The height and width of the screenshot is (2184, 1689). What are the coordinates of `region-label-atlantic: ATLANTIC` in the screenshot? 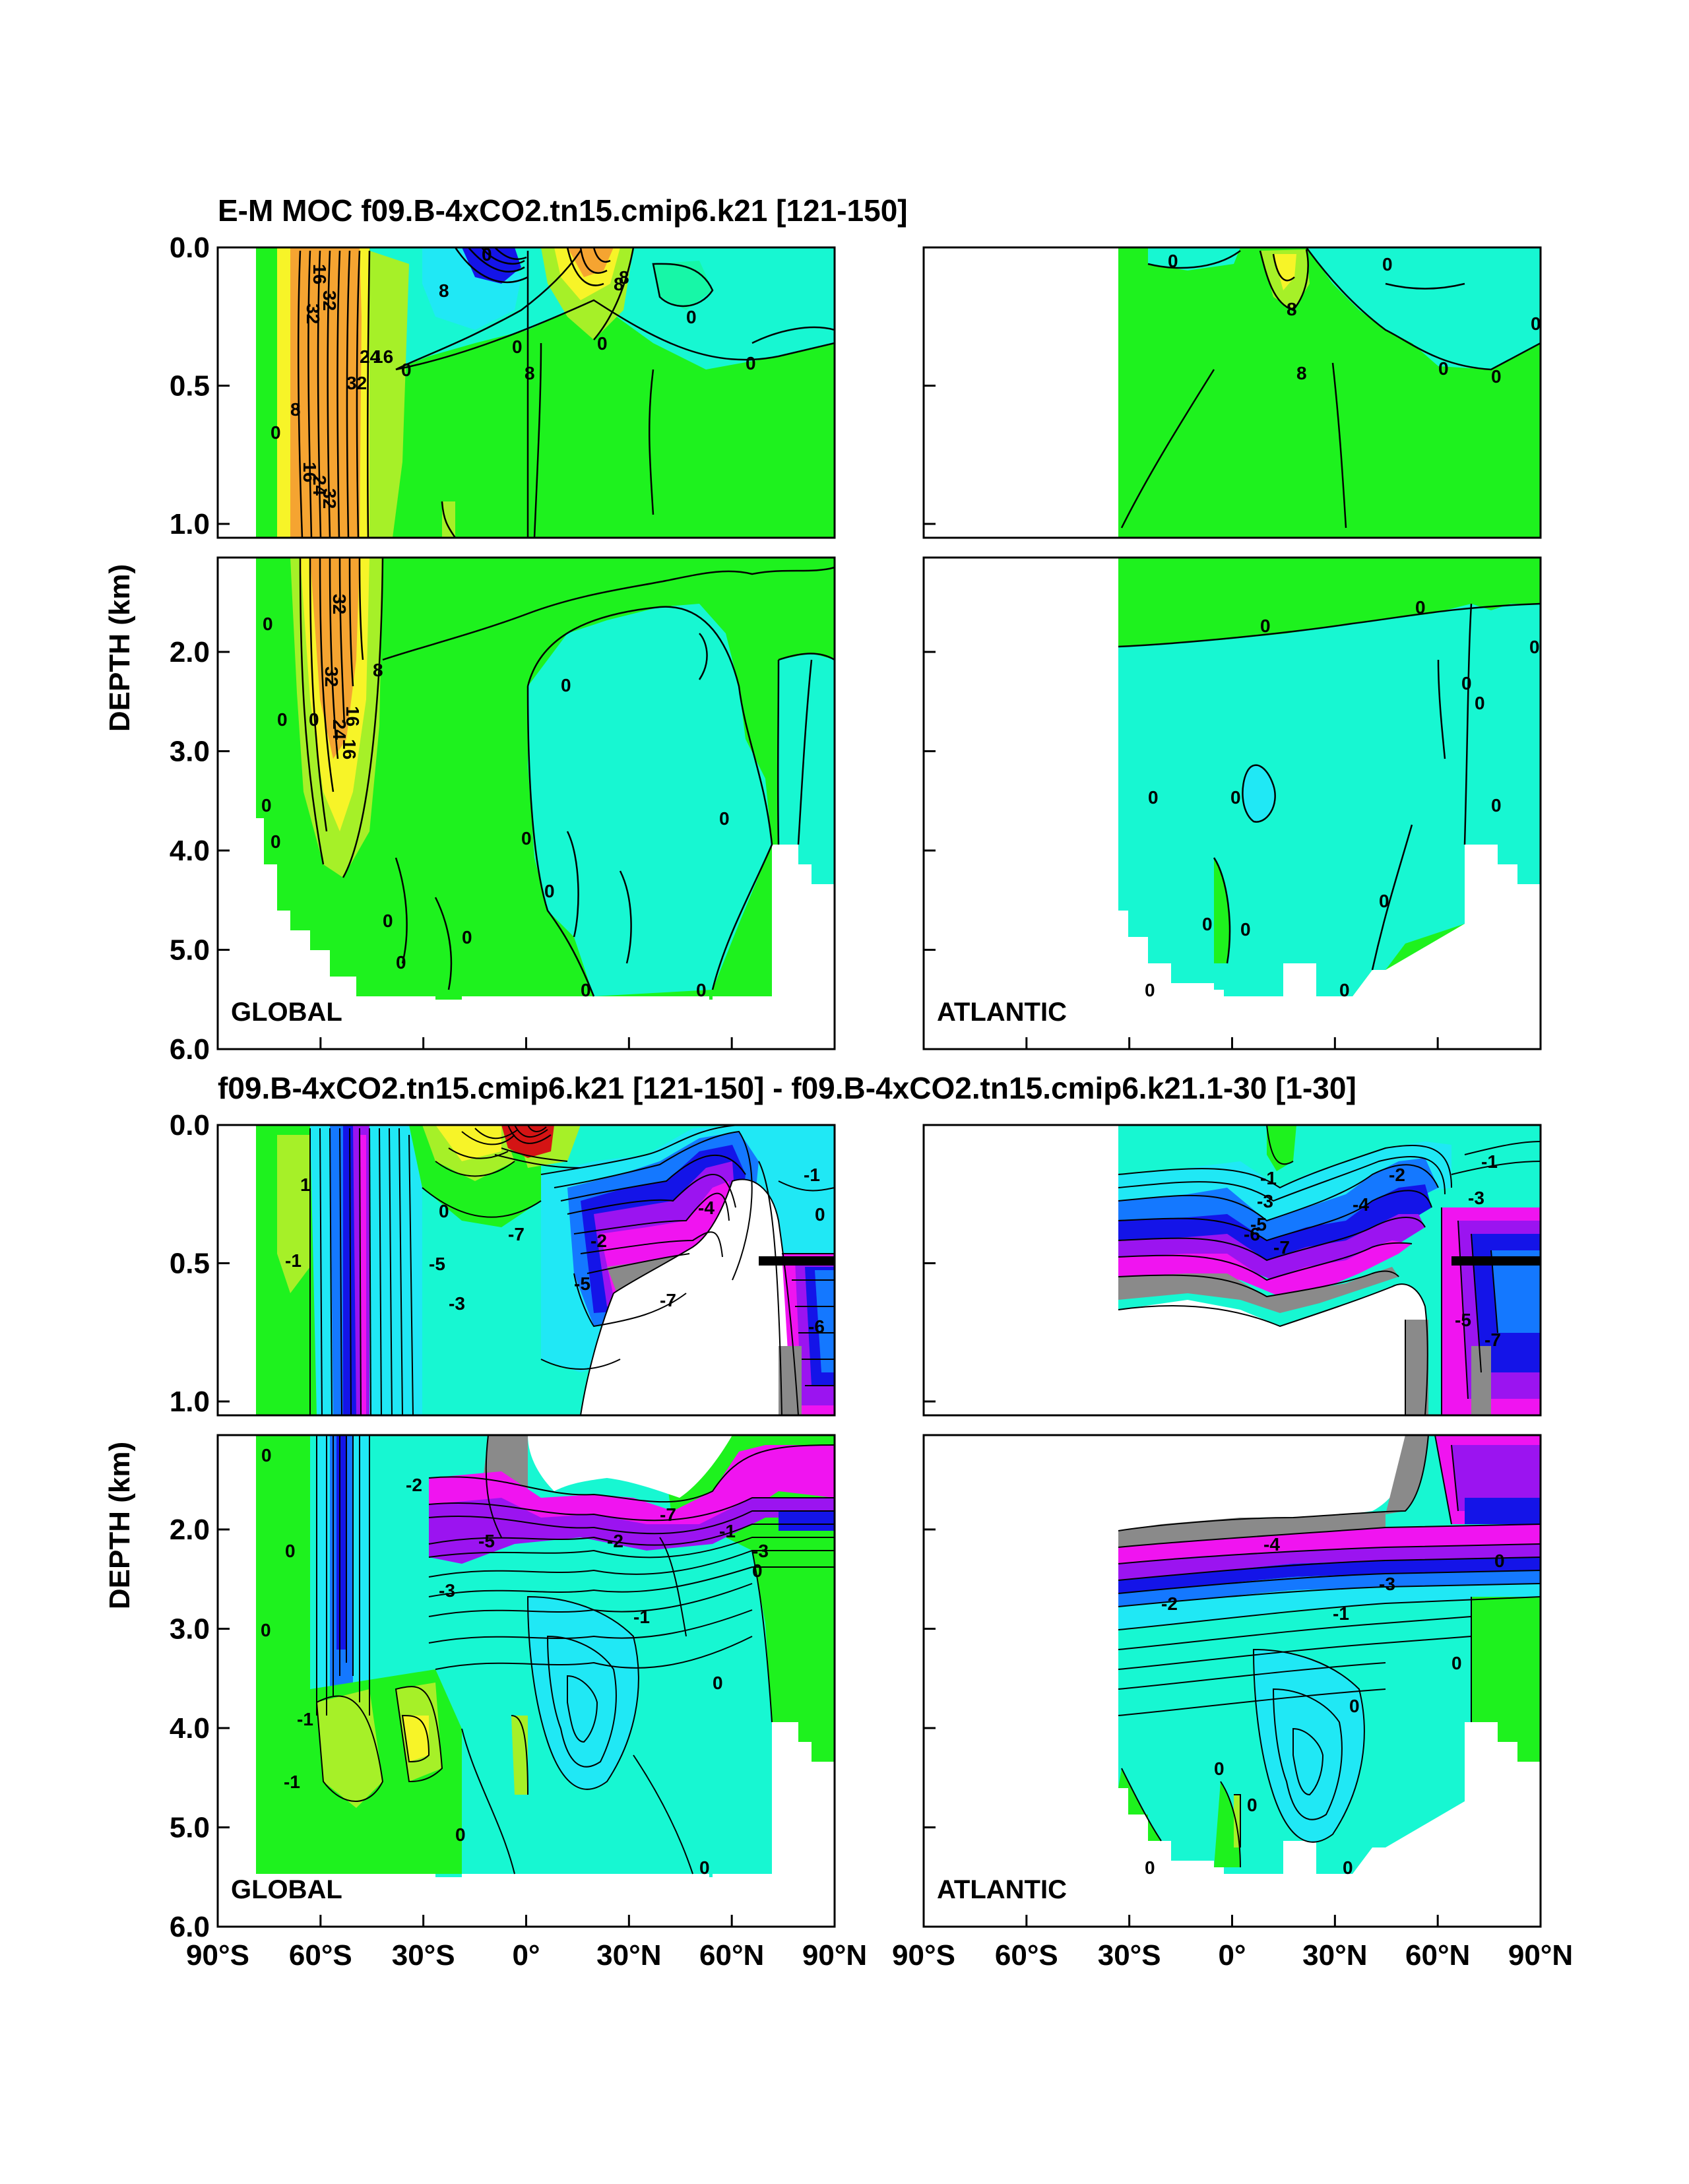 It's located at (1002, 1012).